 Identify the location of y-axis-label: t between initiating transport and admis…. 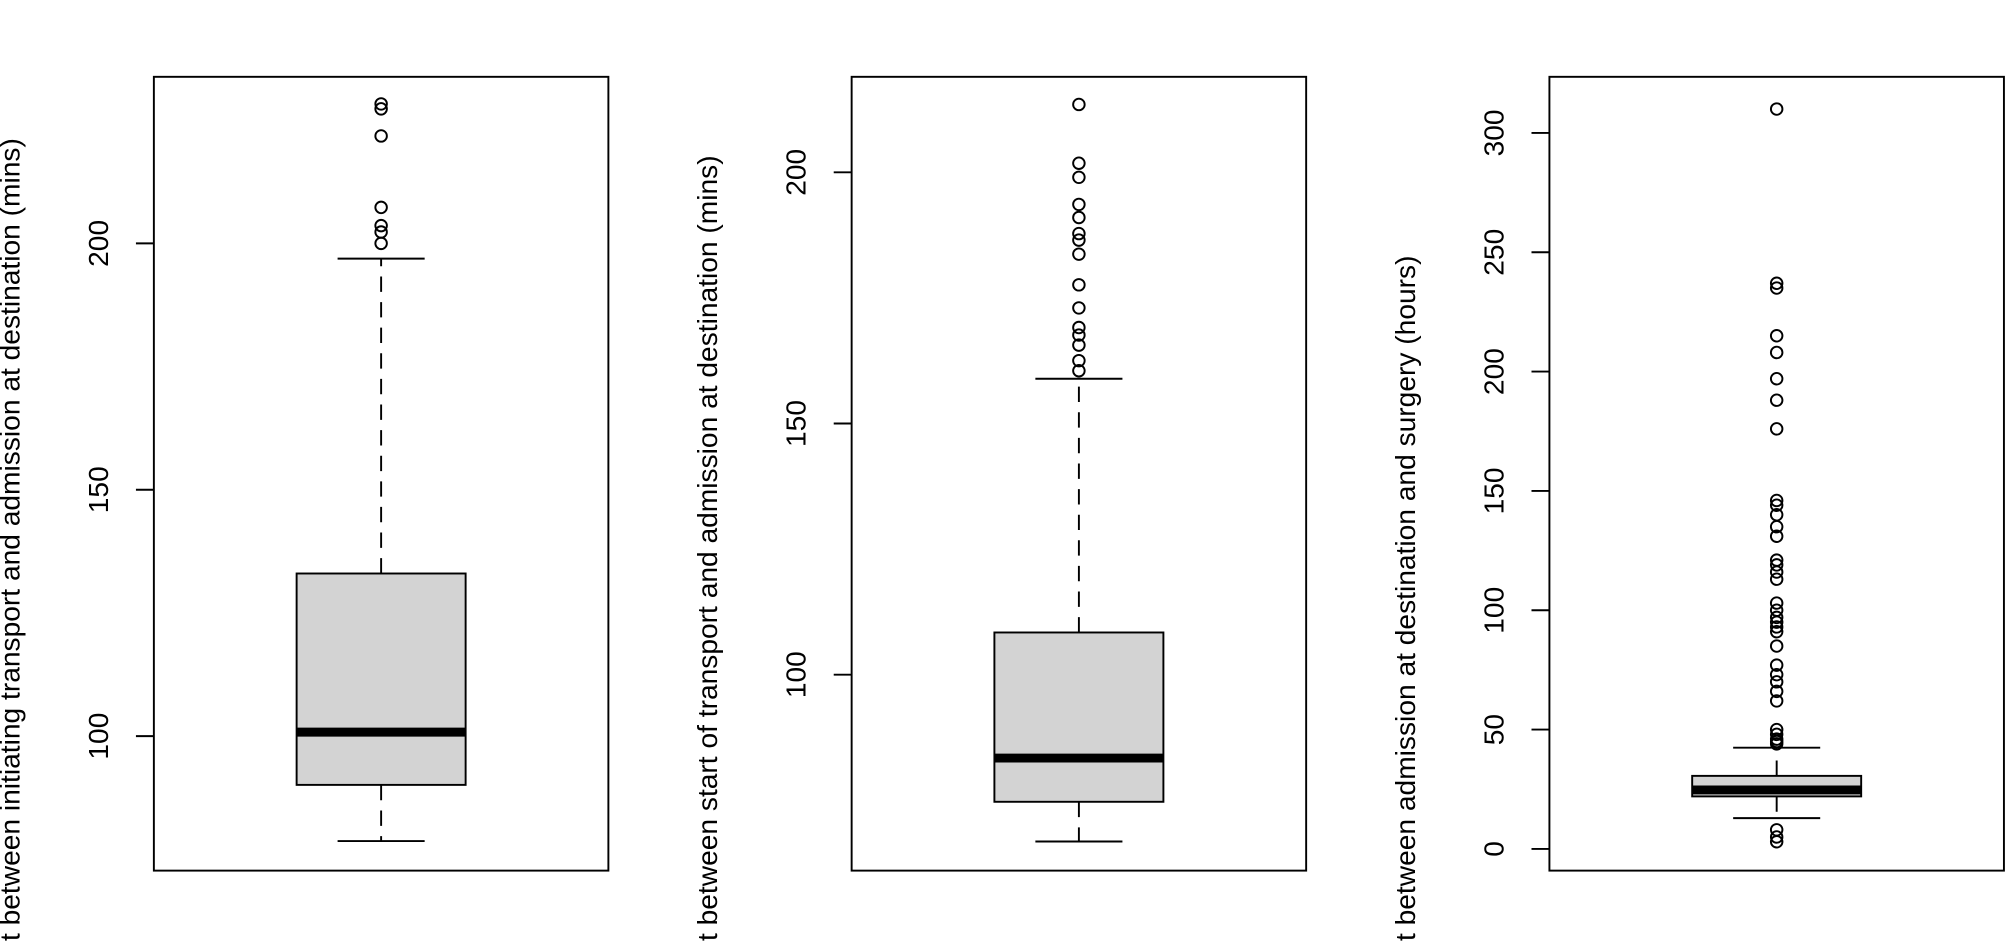
(12, 539).